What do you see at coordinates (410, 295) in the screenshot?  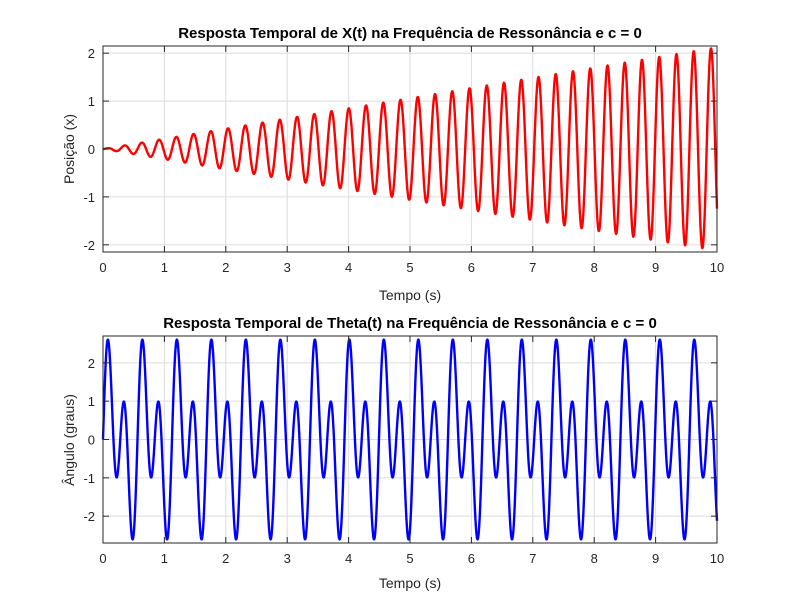 I see `x-axis-label-position: Tempo (s)` at bounding box center [410, 295].